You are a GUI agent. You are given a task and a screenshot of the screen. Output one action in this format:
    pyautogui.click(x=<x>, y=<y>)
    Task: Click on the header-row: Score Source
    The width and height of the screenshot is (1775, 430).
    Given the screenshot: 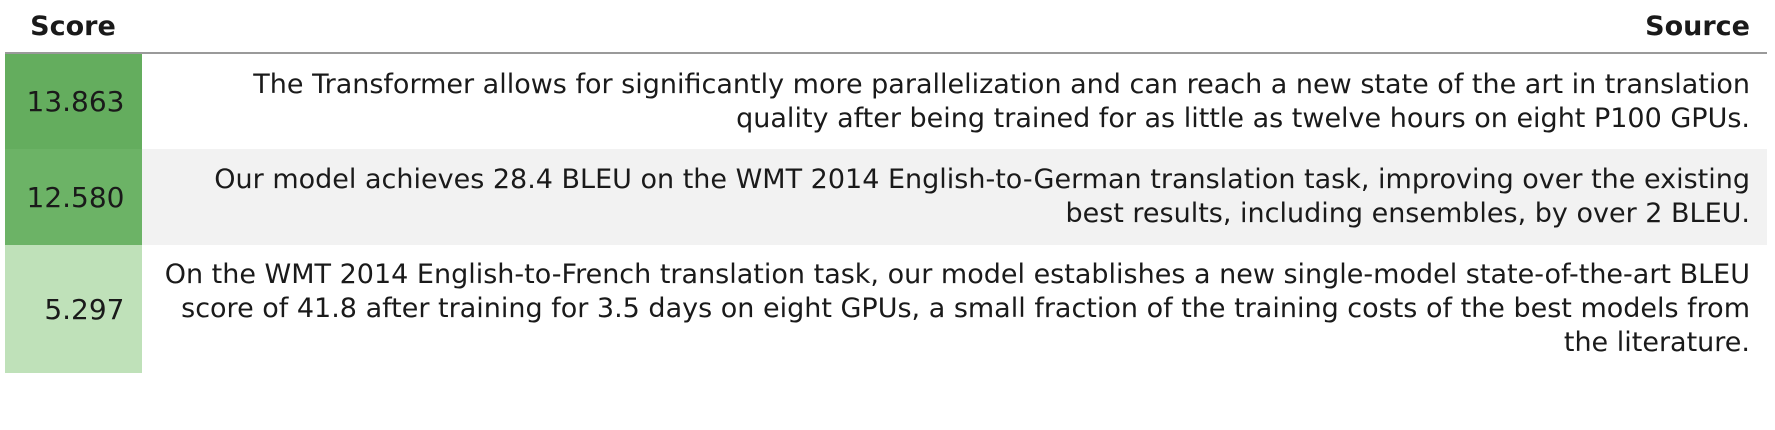 What is the action you would take?
    pyautogui.click(x=884, y=27)
    